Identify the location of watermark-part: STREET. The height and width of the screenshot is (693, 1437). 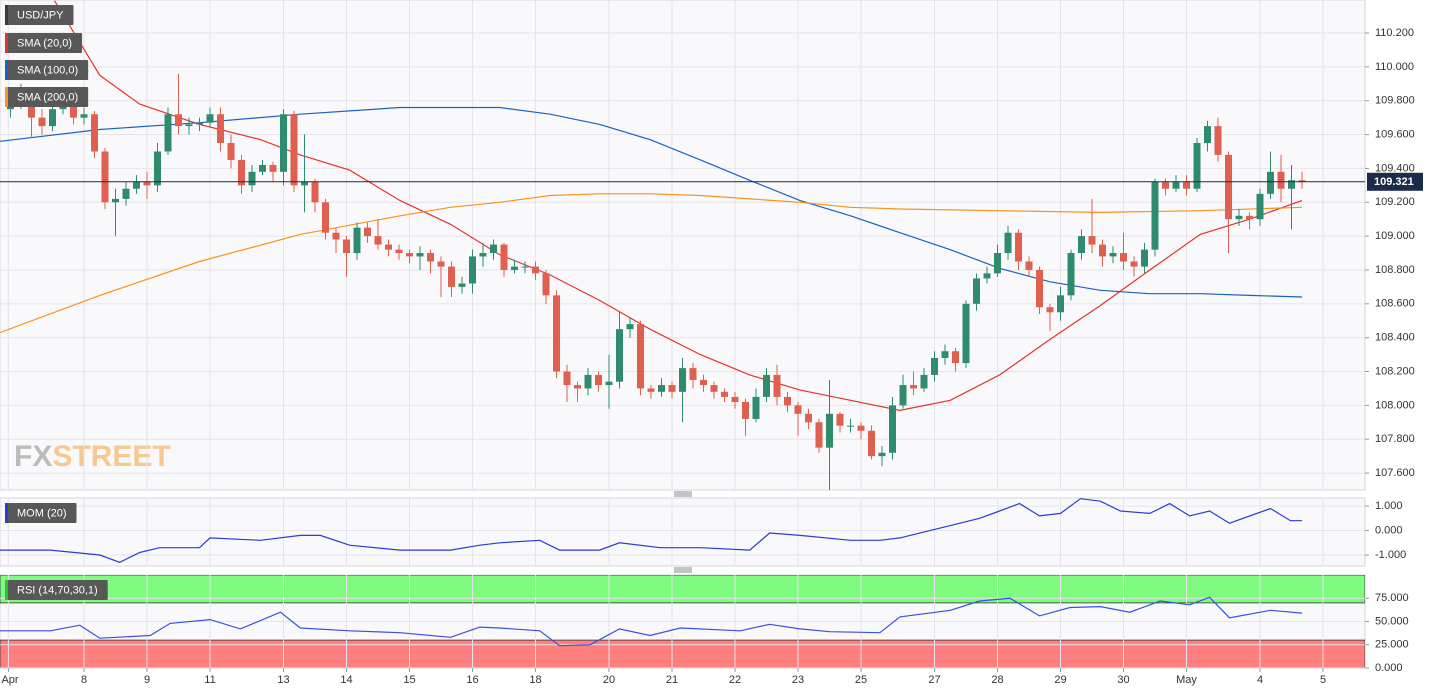
(111, 456).